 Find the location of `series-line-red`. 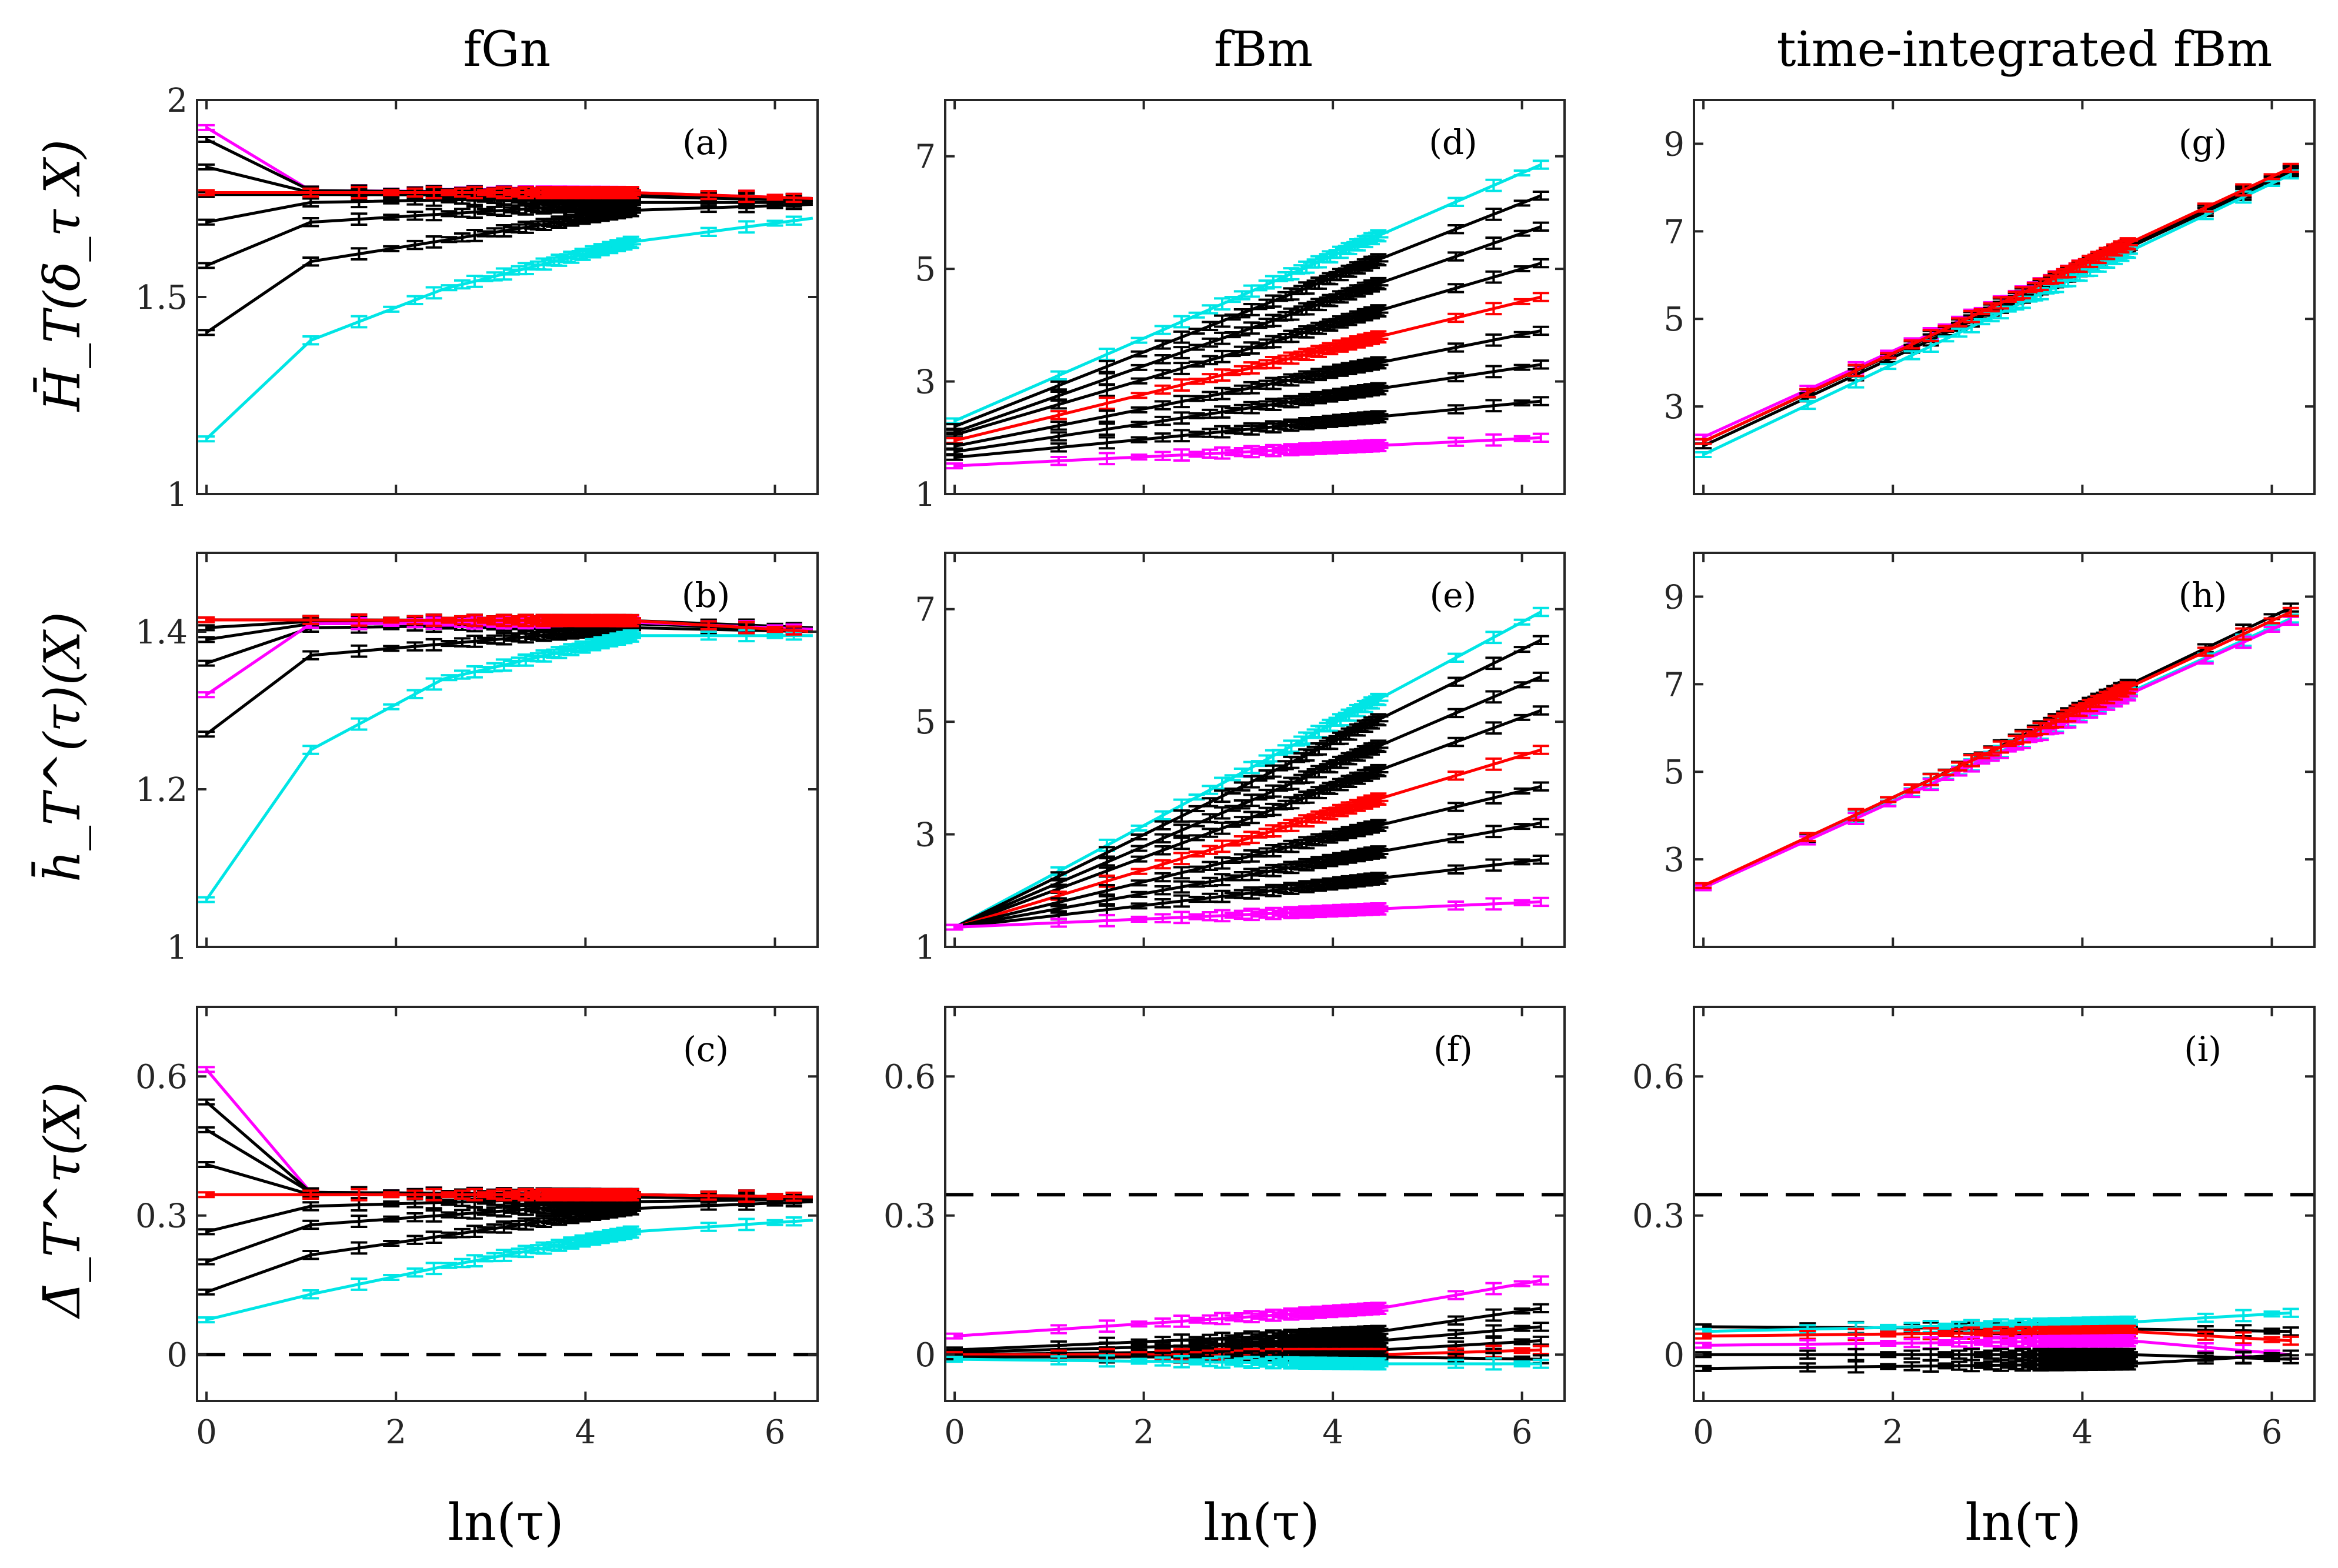

series-line-red is located at coordinates (1248, 368).